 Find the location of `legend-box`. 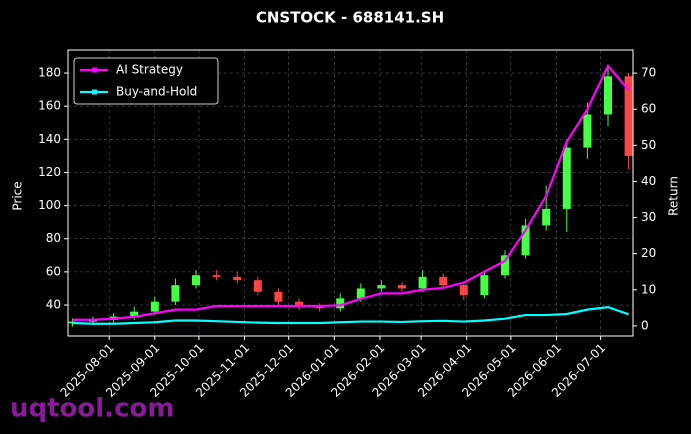

legend-box is located at coordinates (146, 81).